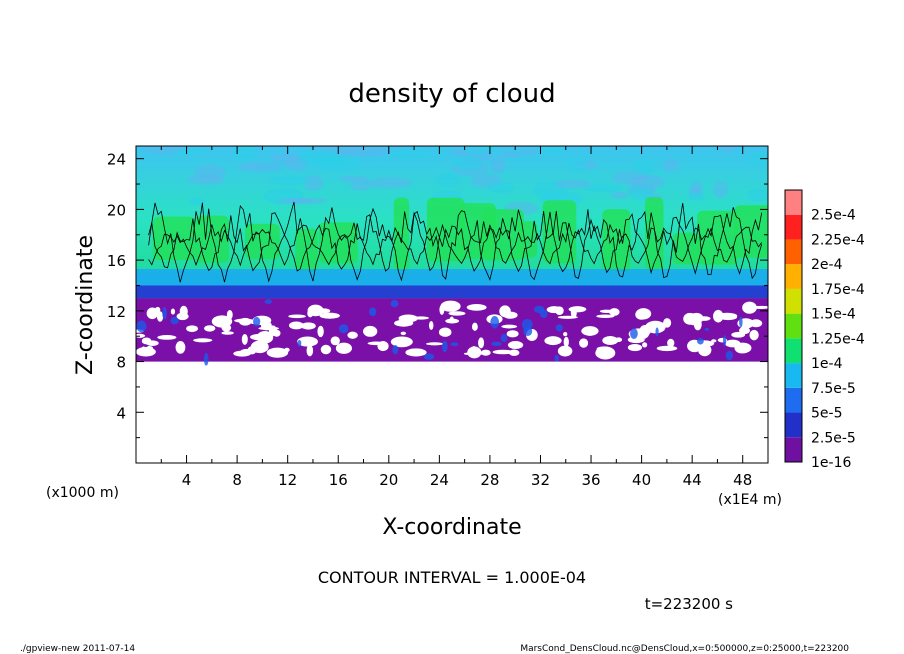 Image resolution: width=904 pixels, height=654 pixels. What do you see at coordinates (793, 326) in the screenshot?
I see `colorbar-frame` at bounding box center [793, 326].